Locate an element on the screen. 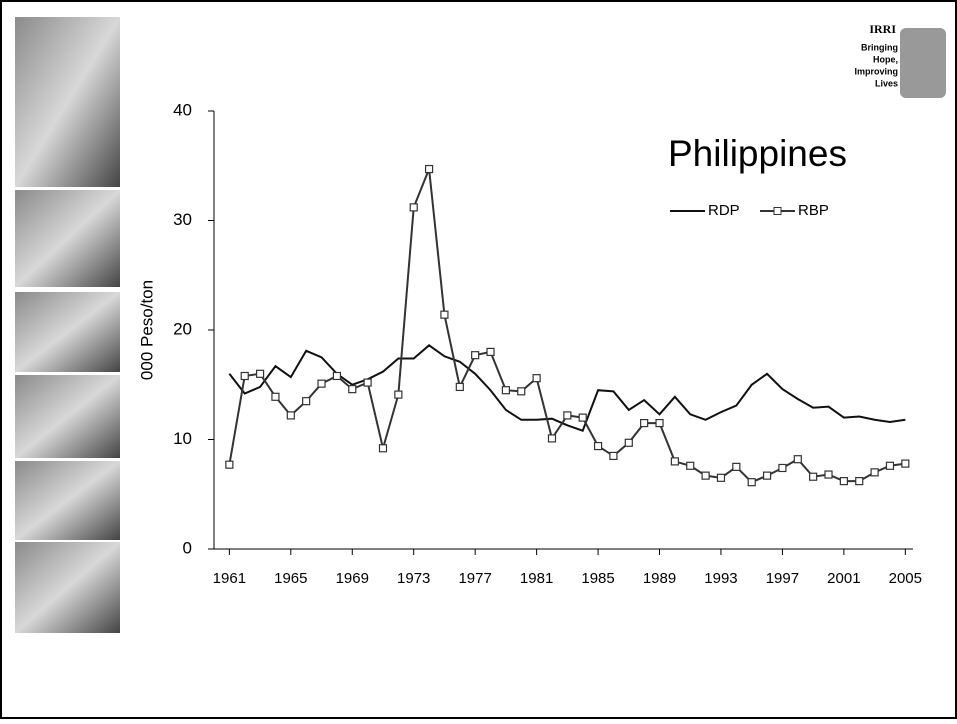 The width and height of the screenshot is (957, 724). logo-tagline: Improving is located at coordinates (876, 71).